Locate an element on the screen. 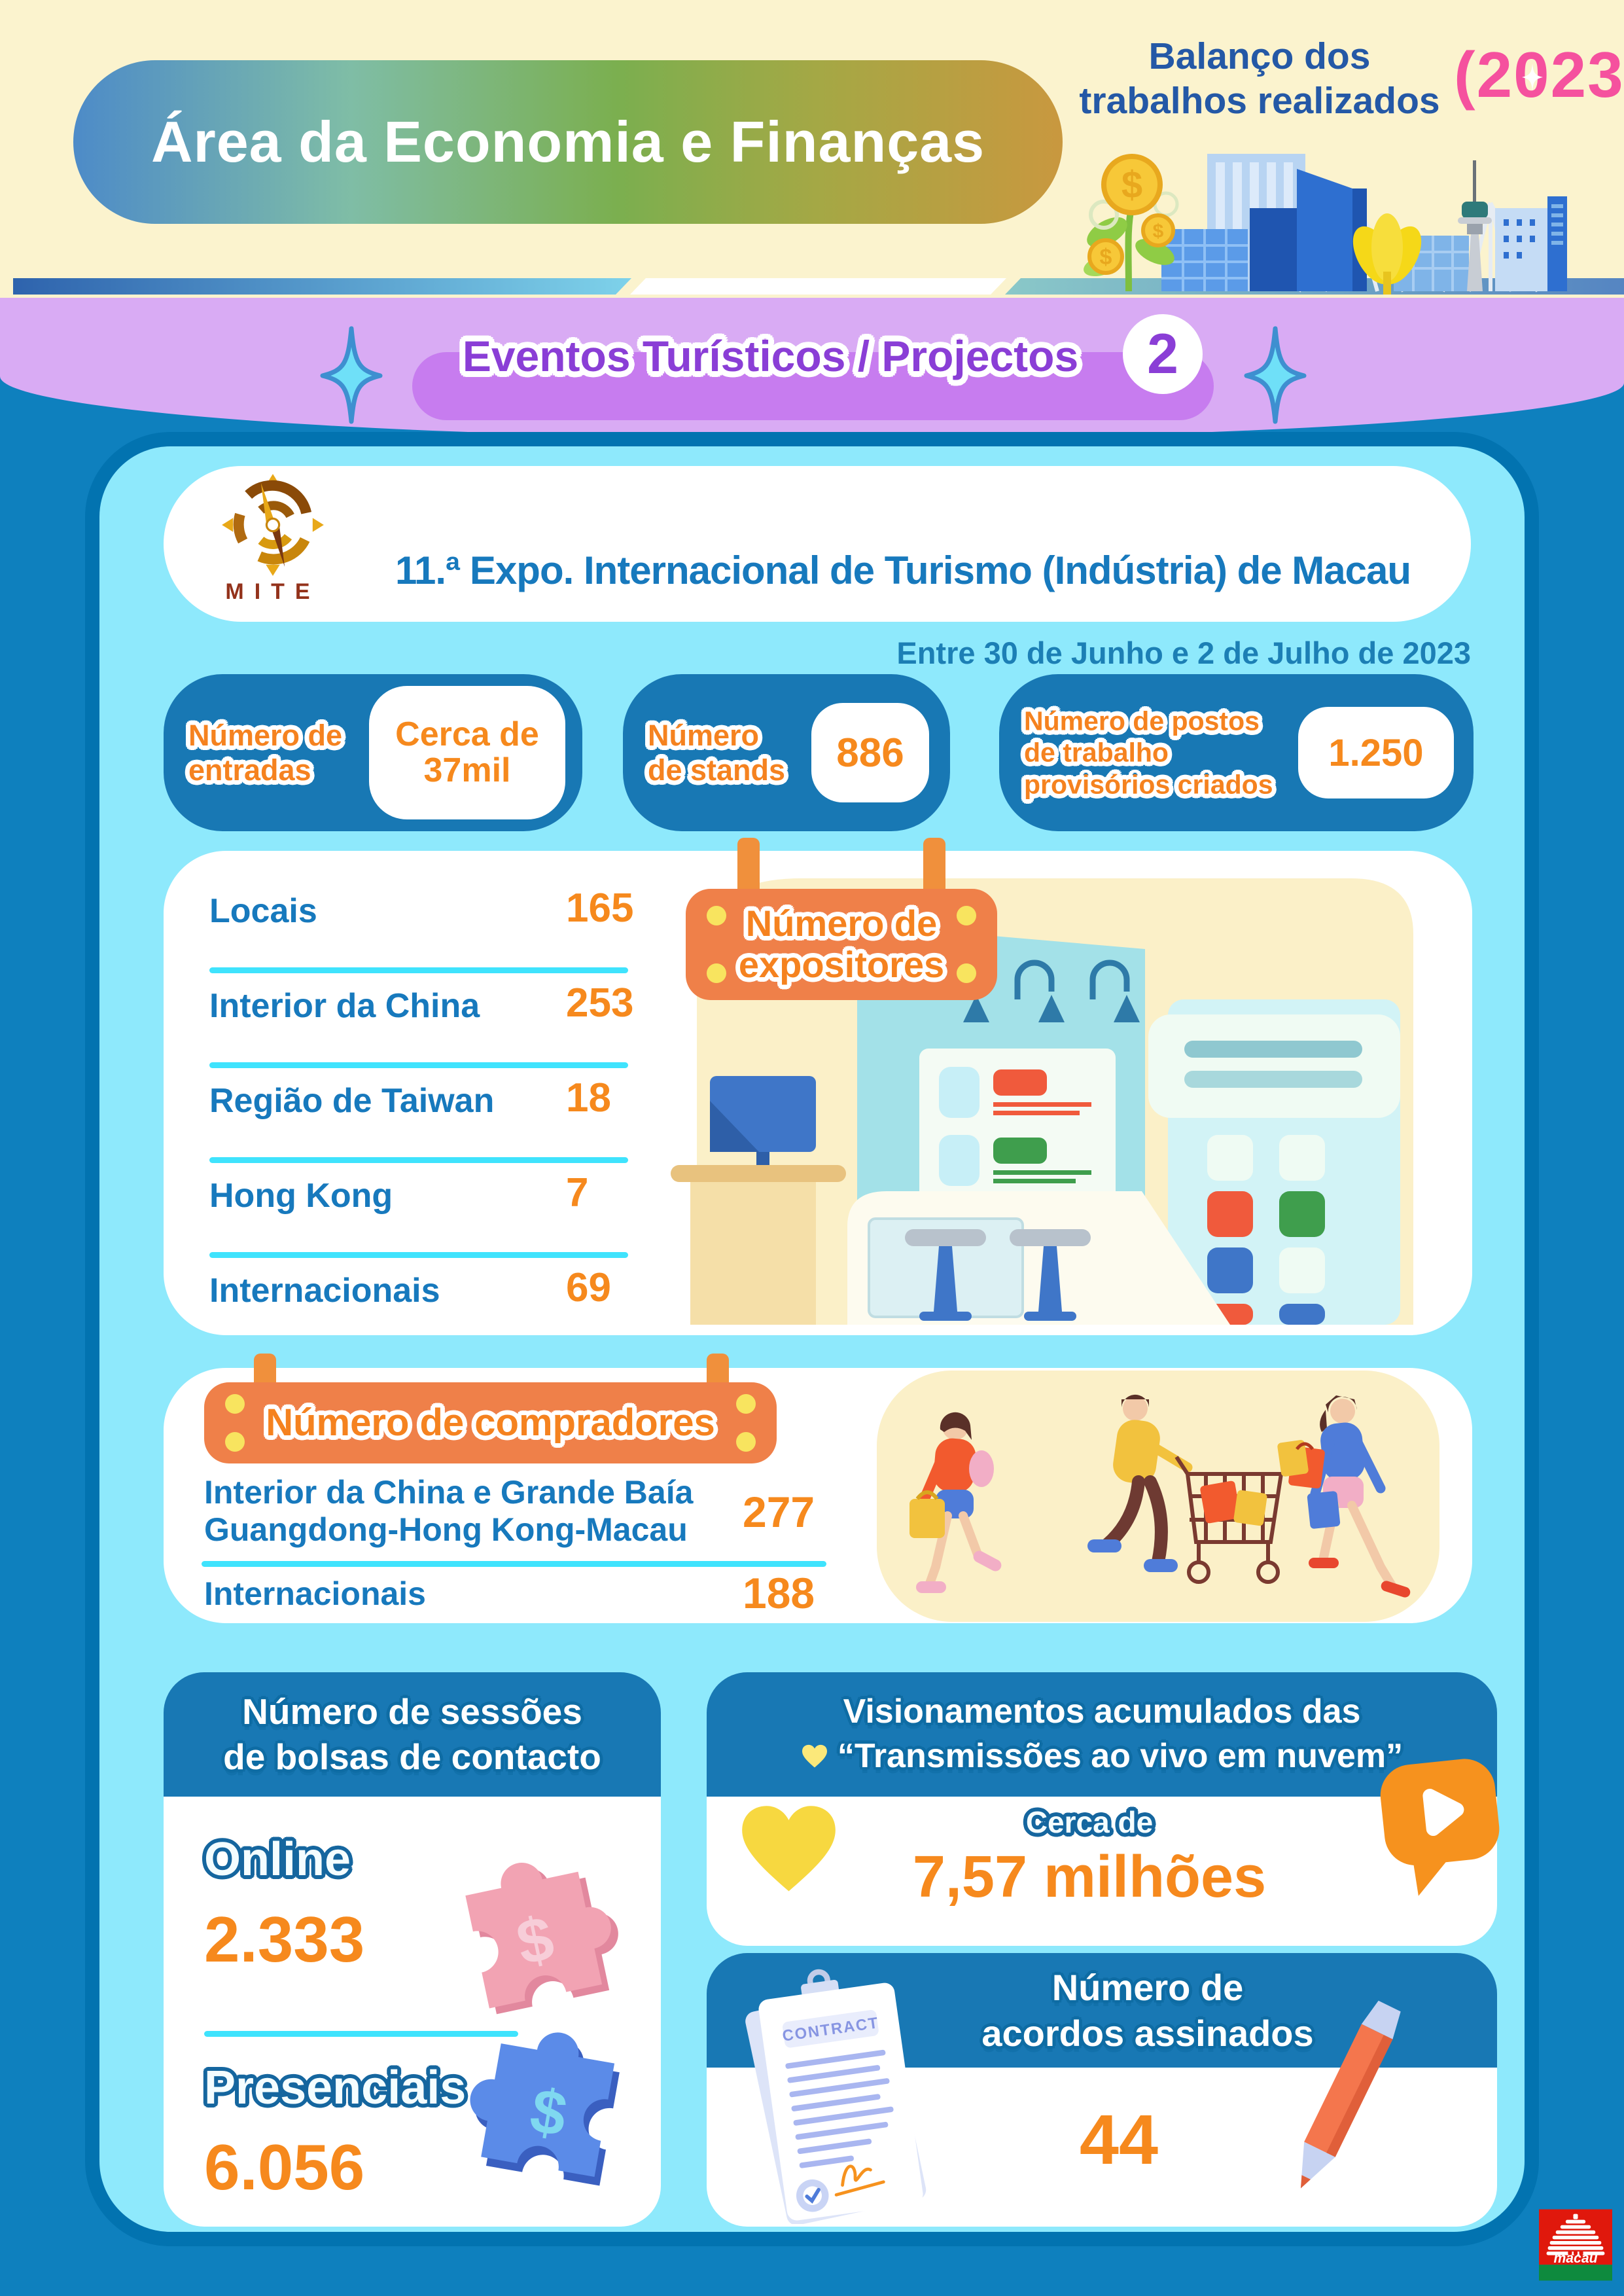  area-title-pill: Área da Economia e Finanças is located at coordinates (568, 142).